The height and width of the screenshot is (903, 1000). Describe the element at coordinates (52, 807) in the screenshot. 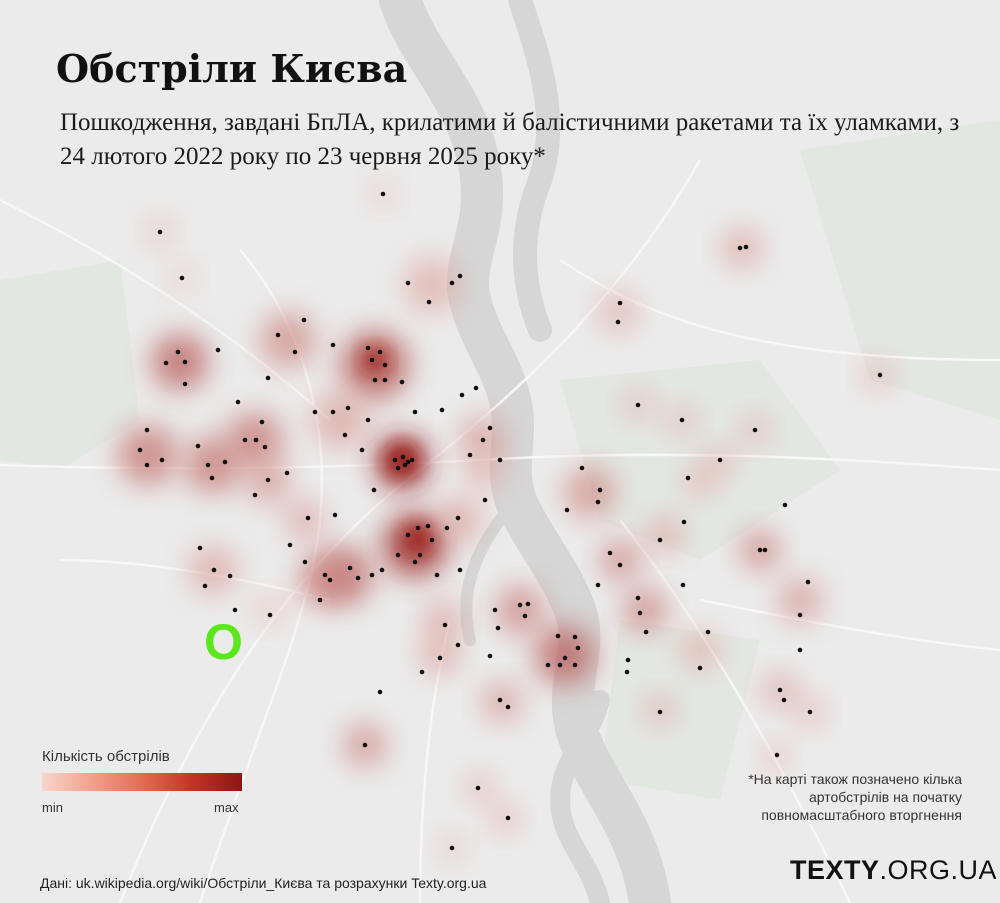

I see `legend-min-label: min` at that location.